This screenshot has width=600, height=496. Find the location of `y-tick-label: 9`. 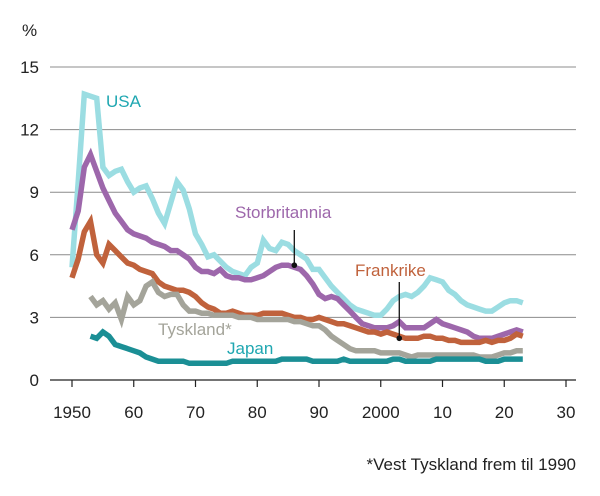

y-tick-label: 9 is located at coordinates (34, 192).